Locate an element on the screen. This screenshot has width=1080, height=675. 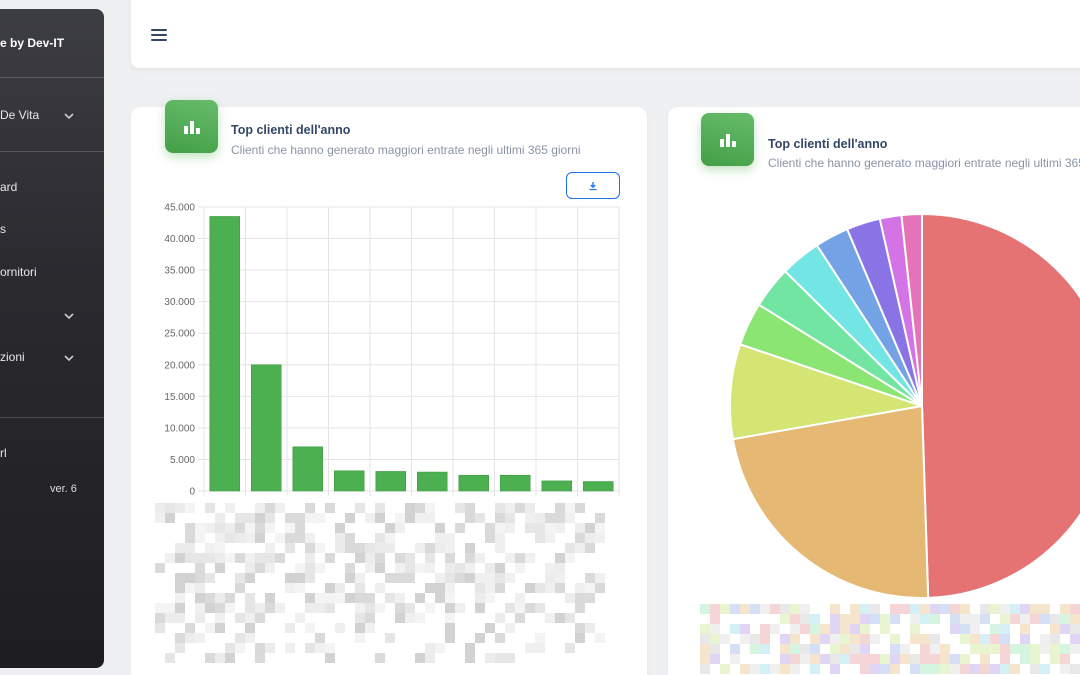
y-tick-label: 10.000 is located at coordinates (179, 428).